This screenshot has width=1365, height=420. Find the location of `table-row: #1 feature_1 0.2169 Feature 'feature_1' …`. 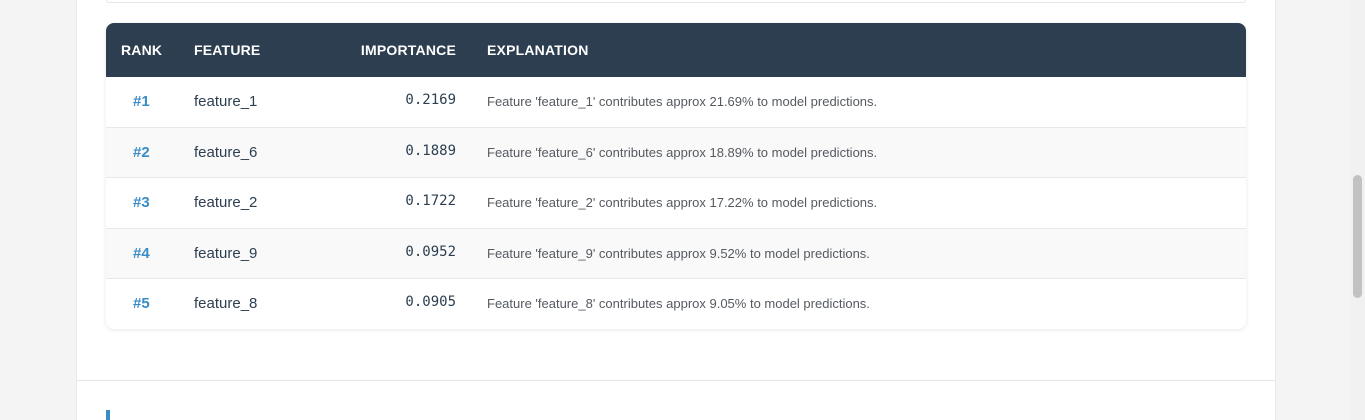

table-row: #1 feature_1 0.2169 Feature 'feature_1' … is located at coordinates (676, 102).